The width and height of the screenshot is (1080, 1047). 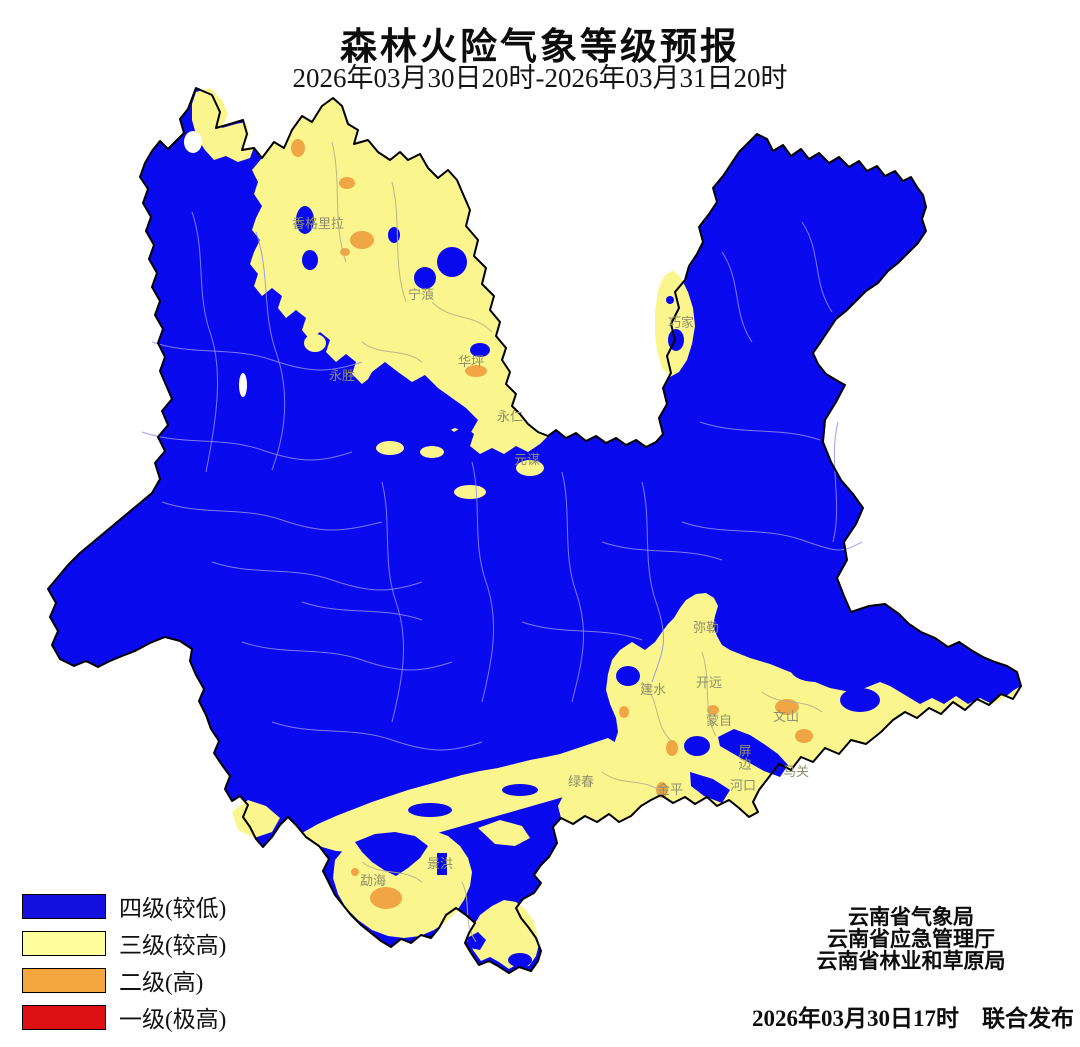 What do you see at coordinates (670, 789) in the screenshot?
I see `map-label-jinping: 金平` at bounding box center [670, 789].